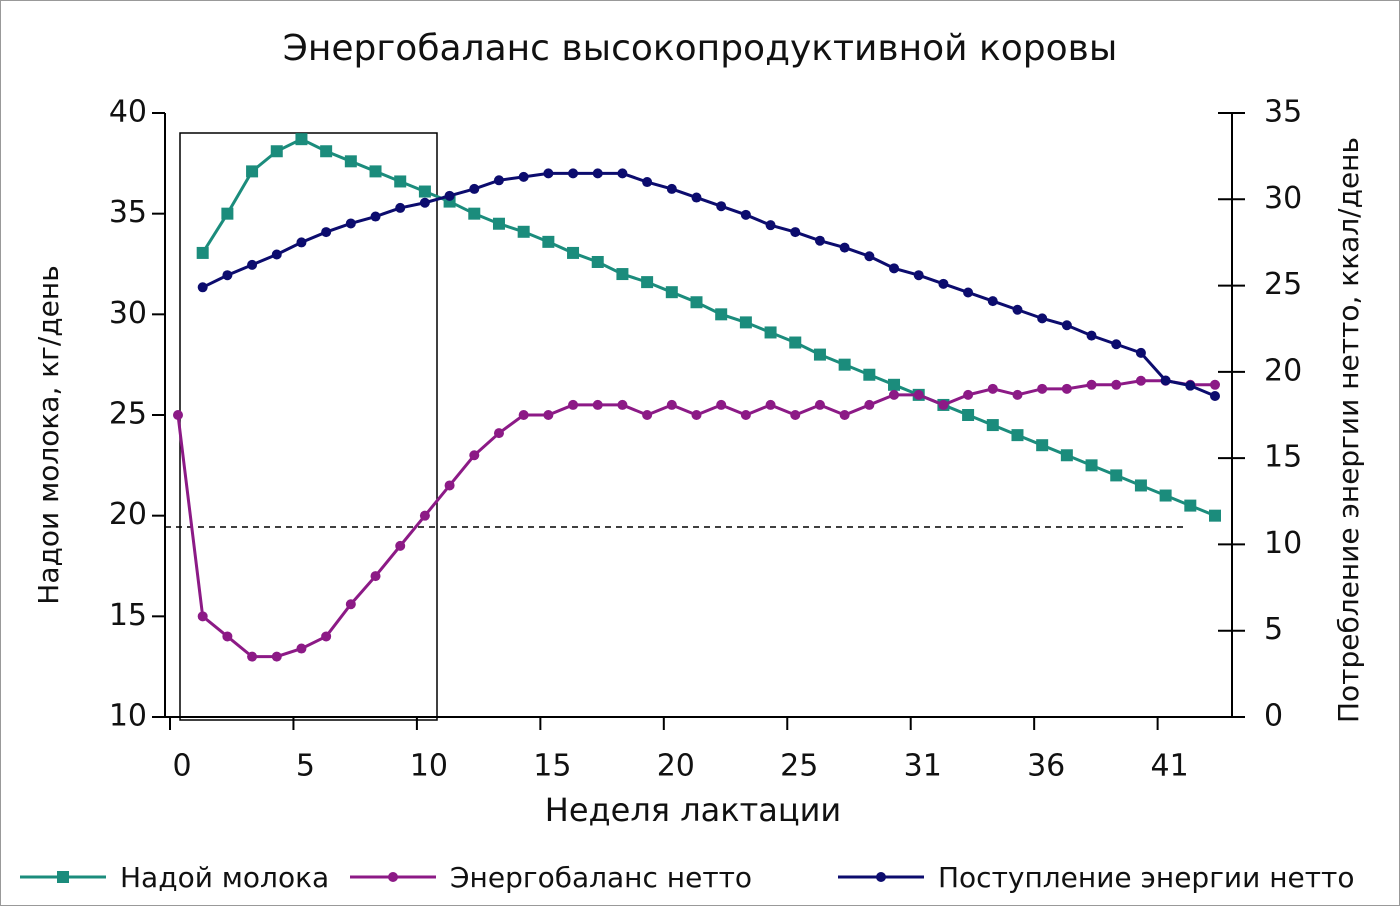 This screenshot has width=1400, height=906. I want to click on y2-tick-label: 15, so click(1283, 457).